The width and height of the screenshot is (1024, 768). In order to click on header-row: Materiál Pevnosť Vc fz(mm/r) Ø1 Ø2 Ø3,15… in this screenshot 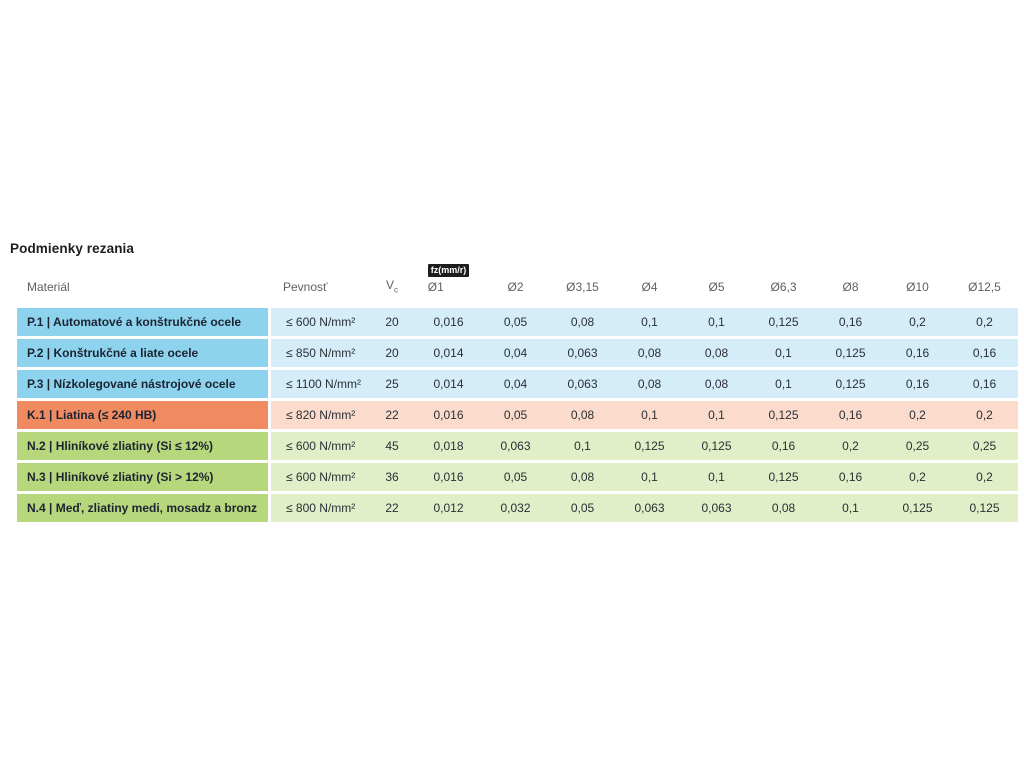, I will do `click(517, 284)`.